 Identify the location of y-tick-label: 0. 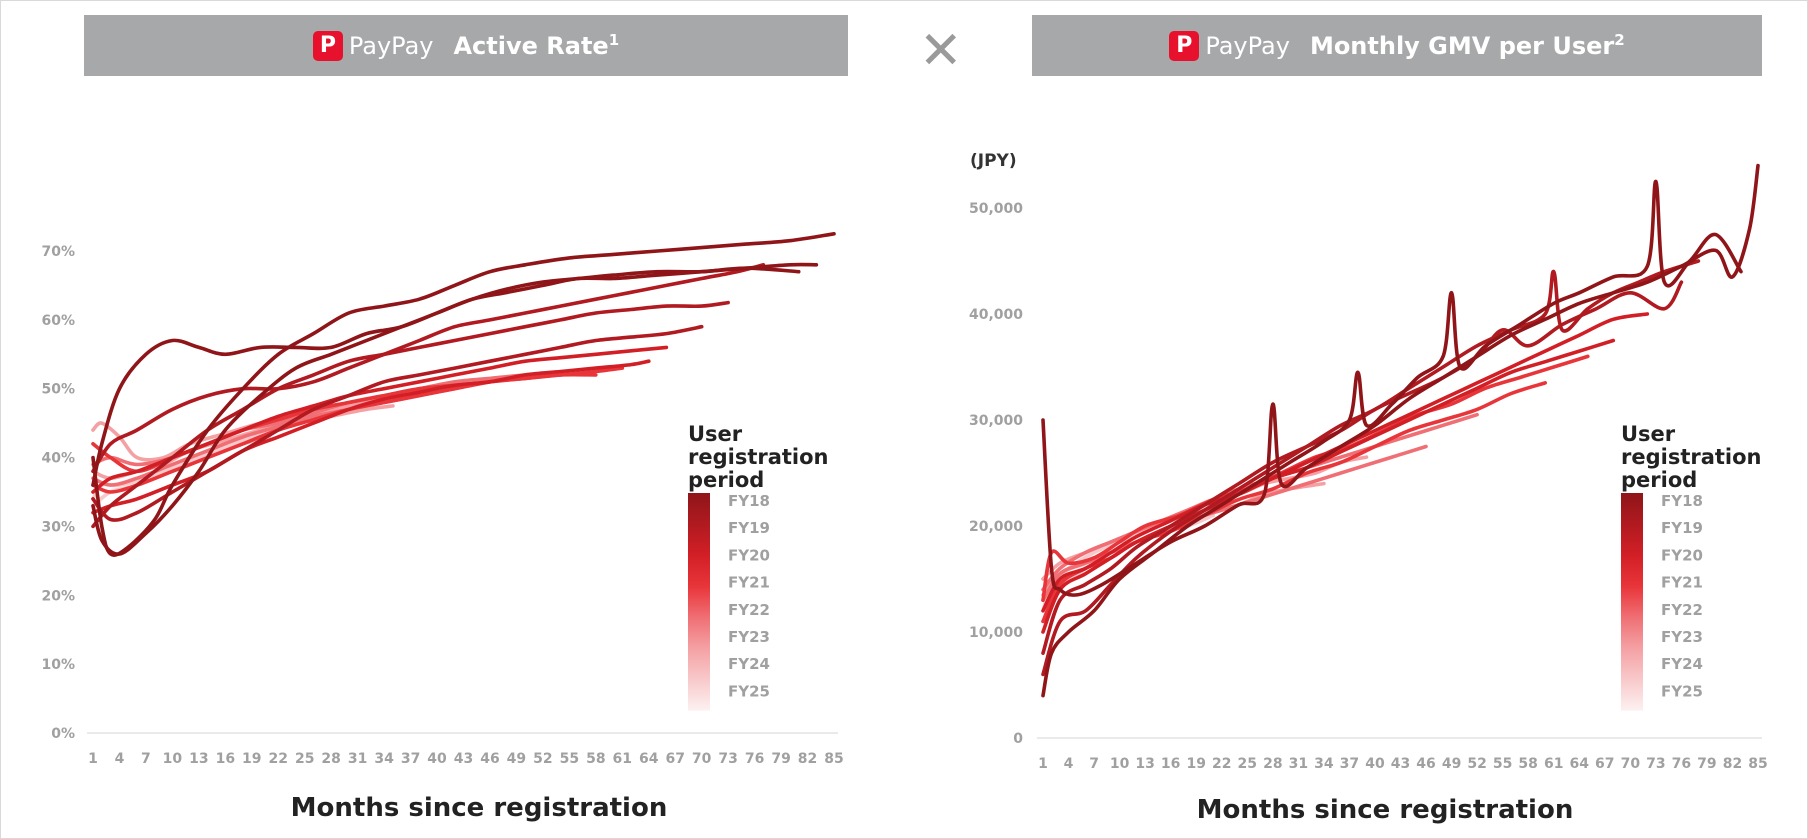
(1018, 739).